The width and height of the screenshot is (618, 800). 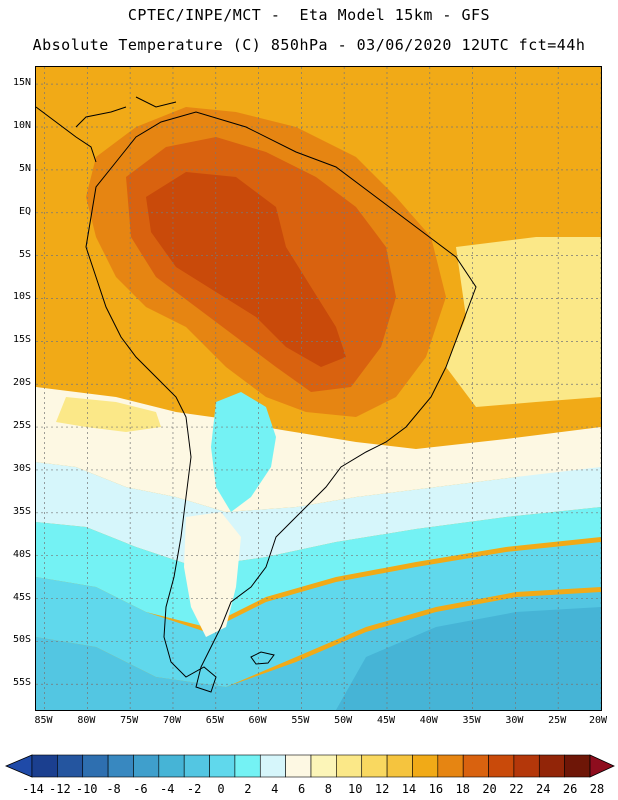 What do you see at coordinates (309, 15) in the screenshot?
I see `map-title: CPTEC/INPE/MCT - Eta Model 15km - GFS` at bounding box center [309, 15].